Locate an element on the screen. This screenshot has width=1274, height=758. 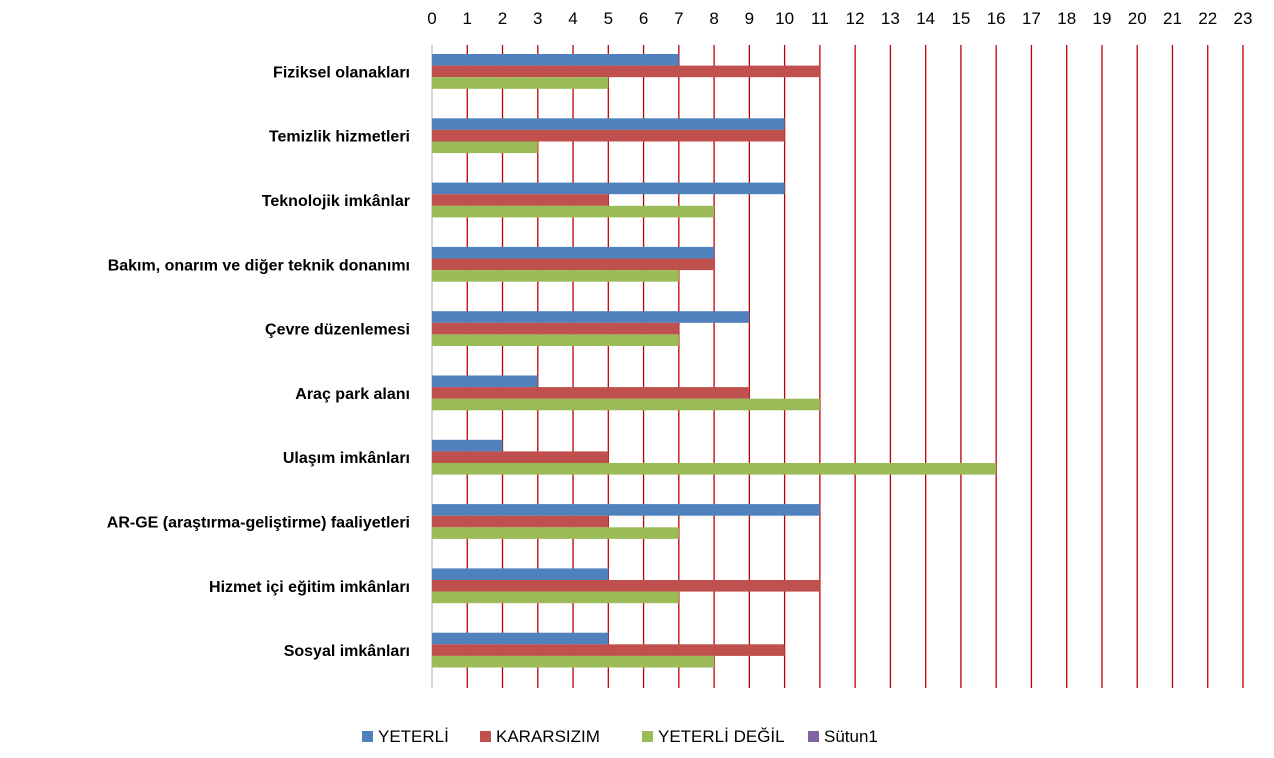
category-label: Hizmet içi eğitim imkânları is located at coordinates (309, 587).